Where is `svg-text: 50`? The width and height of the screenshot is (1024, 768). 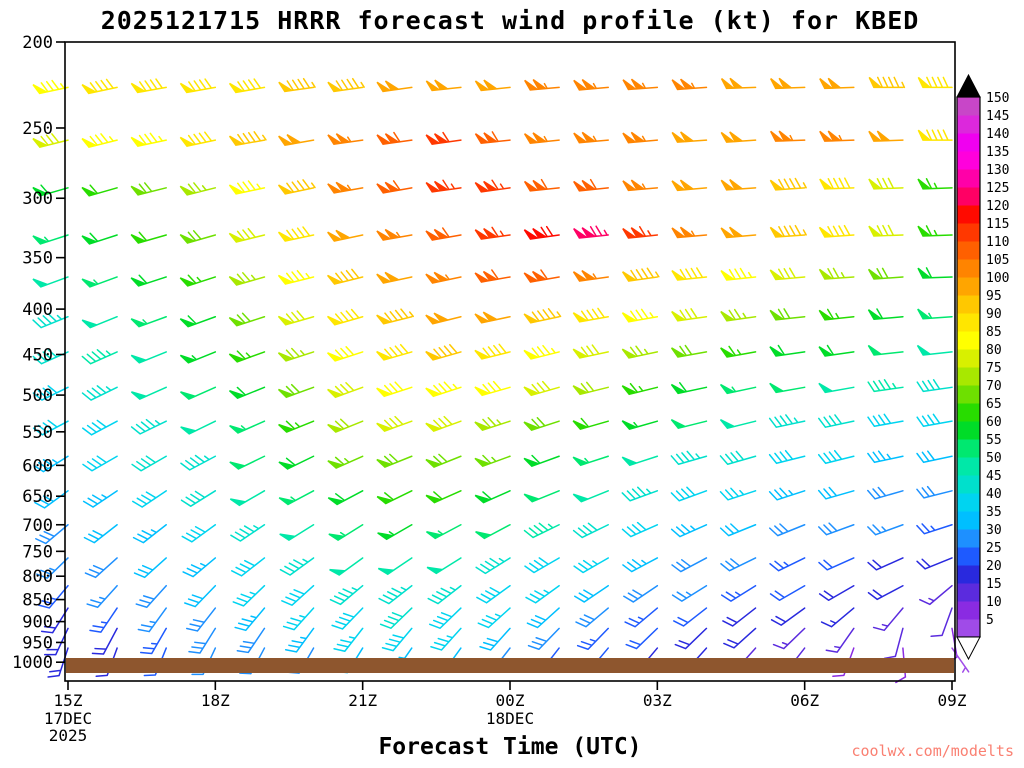 svg-text: 50 is located at coordinates (994, 458).